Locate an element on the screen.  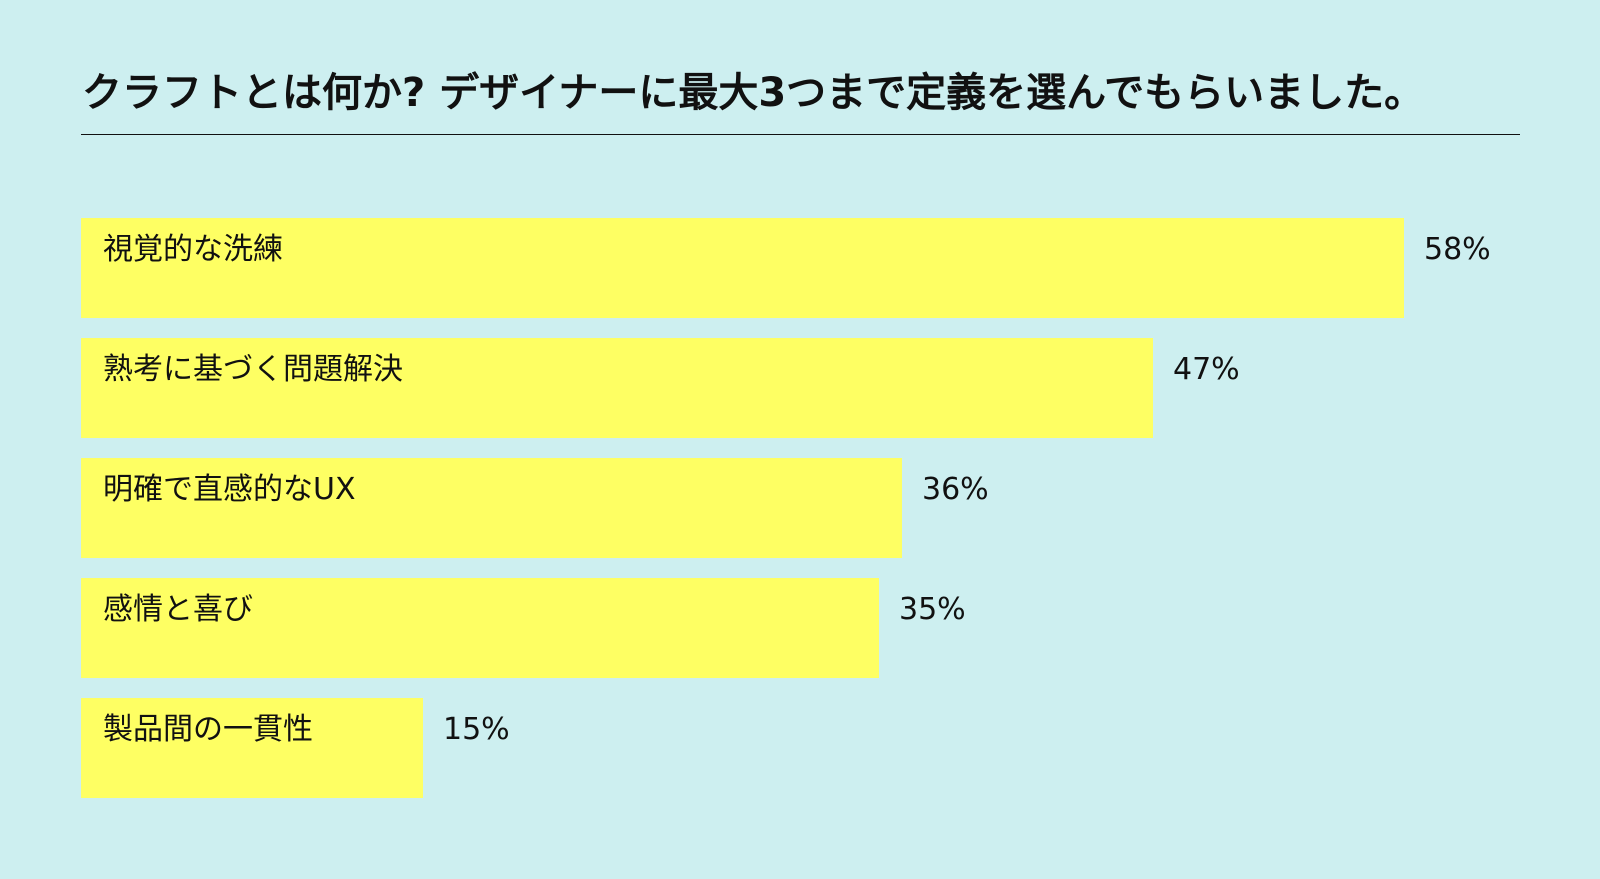
bar: 明確で直感的なUX is located at coordinates (491, 508).